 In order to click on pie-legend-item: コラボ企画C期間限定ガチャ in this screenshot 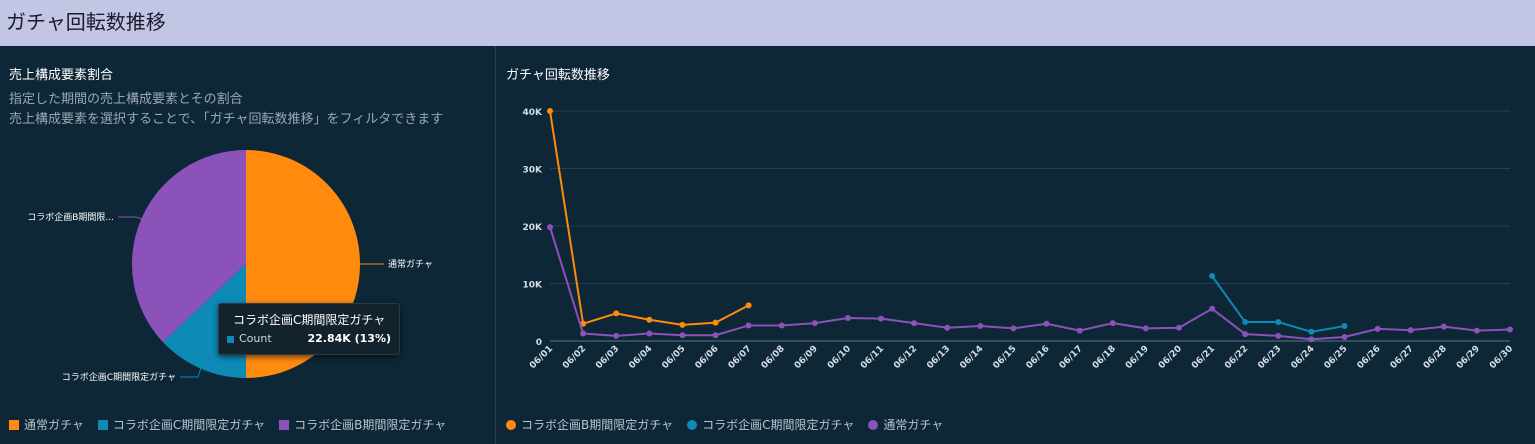, I will do `click(181, 424)`.